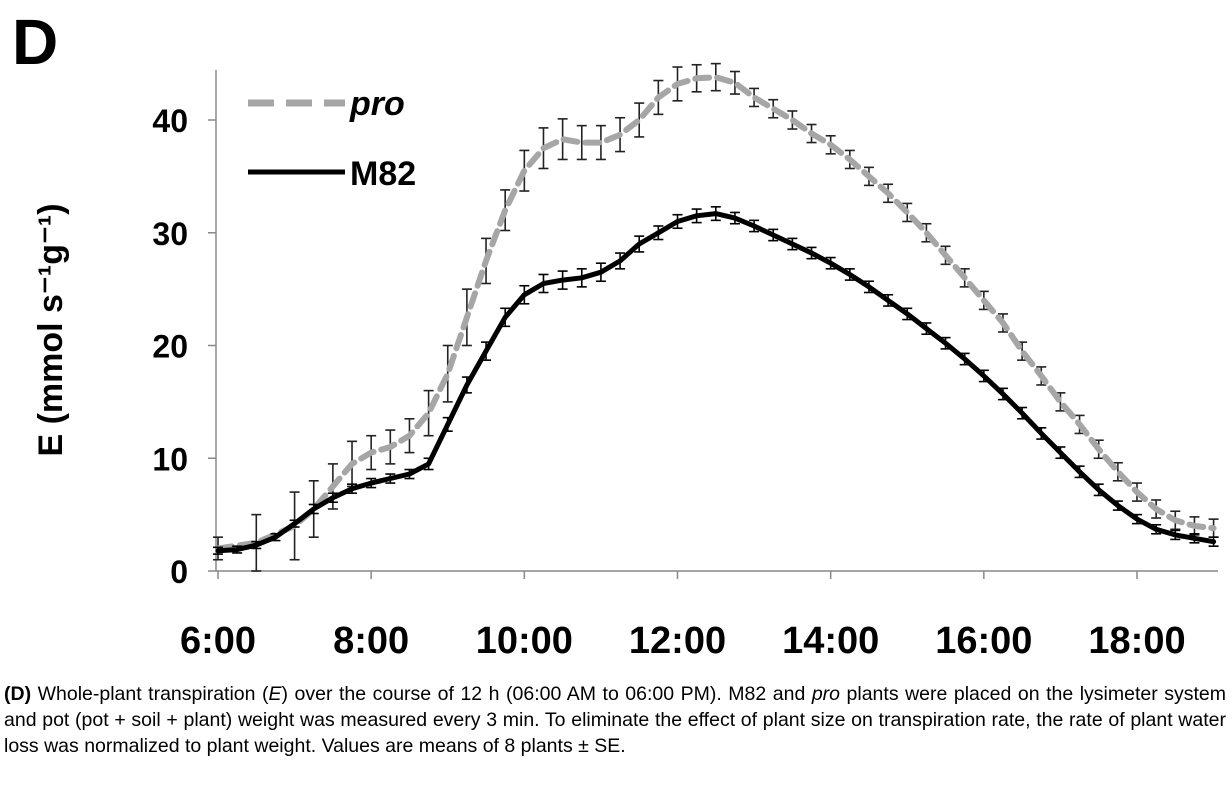  Describe the element at coordinates (18, 694) in the screenshot. I see `caption-label: (D)` at that location.